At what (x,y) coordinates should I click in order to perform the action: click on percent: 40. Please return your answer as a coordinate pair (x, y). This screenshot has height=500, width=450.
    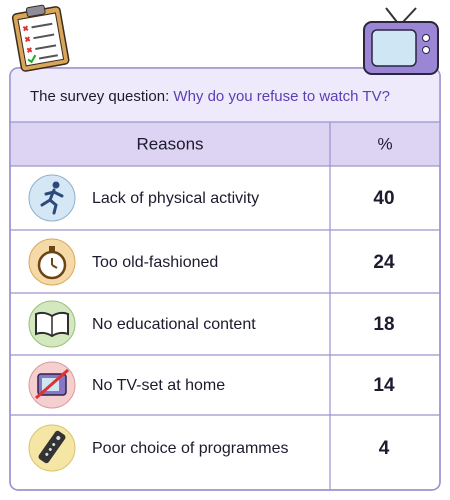
    Looking at the image, I should click on (383, 198).